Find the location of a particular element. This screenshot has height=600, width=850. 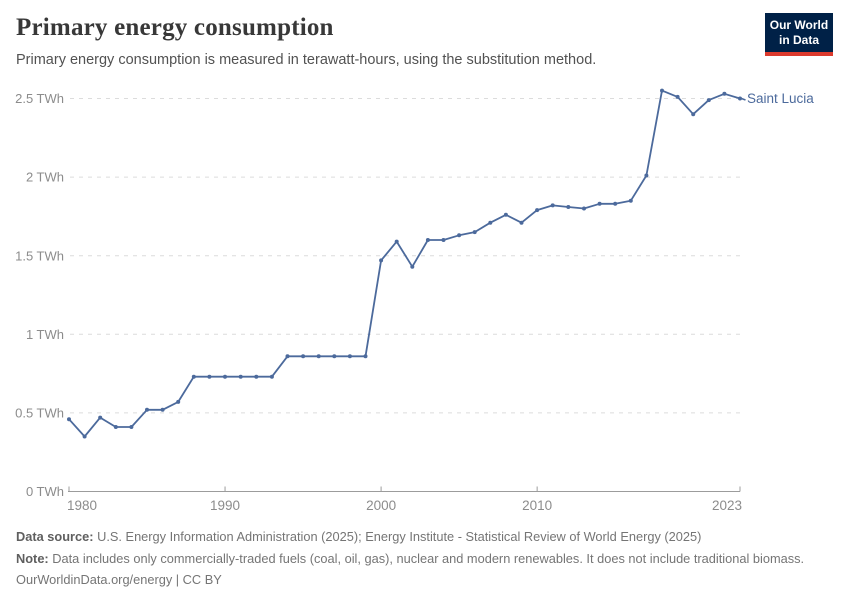

footer-source-label: Data source: is located at coordinates (55, 536).